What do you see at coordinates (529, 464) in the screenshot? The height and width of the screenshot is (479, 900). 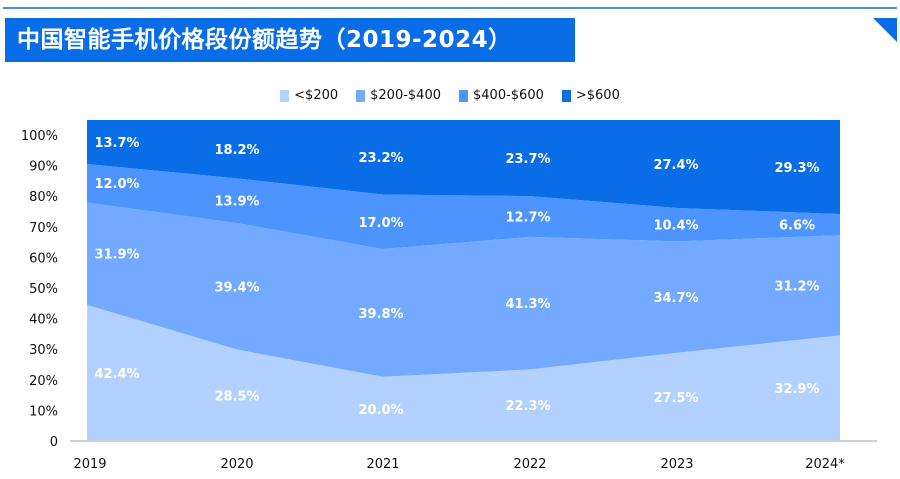 I see `x-tick-label: 2022` at bounding box center [529, 464].